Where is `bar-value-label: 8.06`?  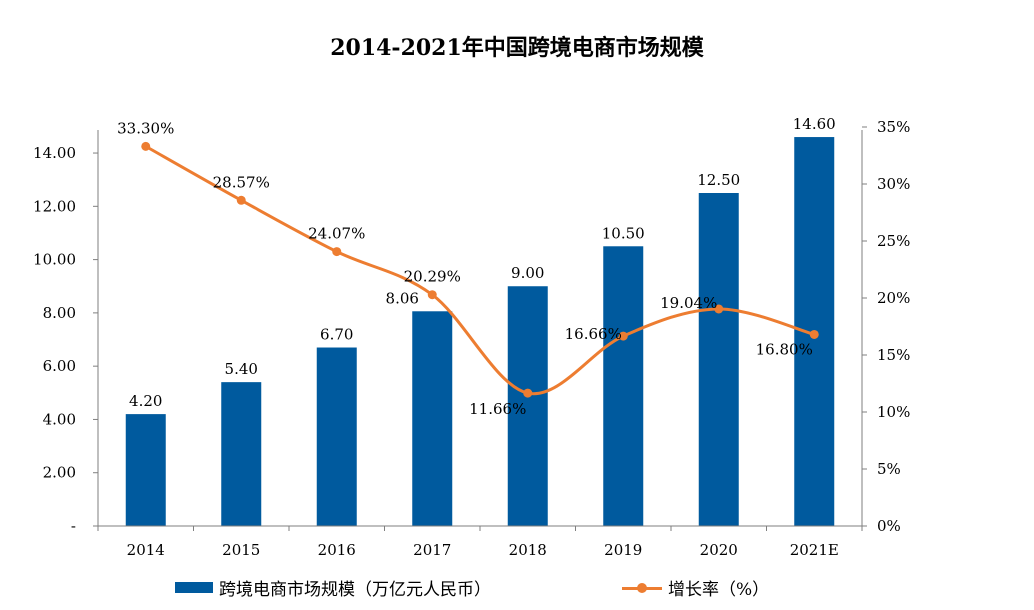 bar-value-label: 8.06 is located at coordinates (402, 298).